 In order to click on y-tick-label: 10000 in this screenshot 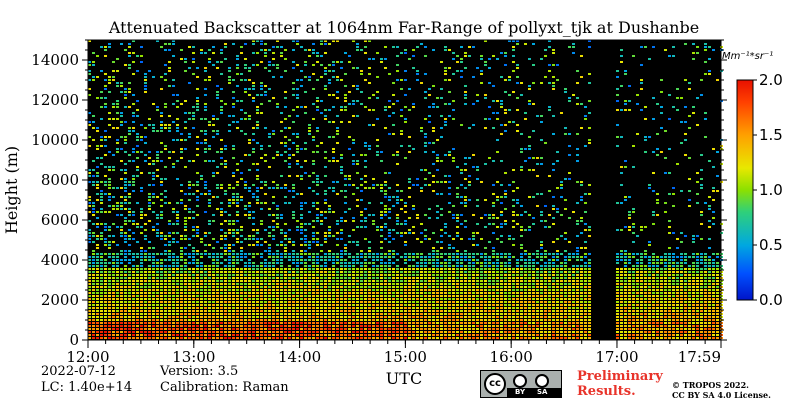, I will do `click(55, 140)`.